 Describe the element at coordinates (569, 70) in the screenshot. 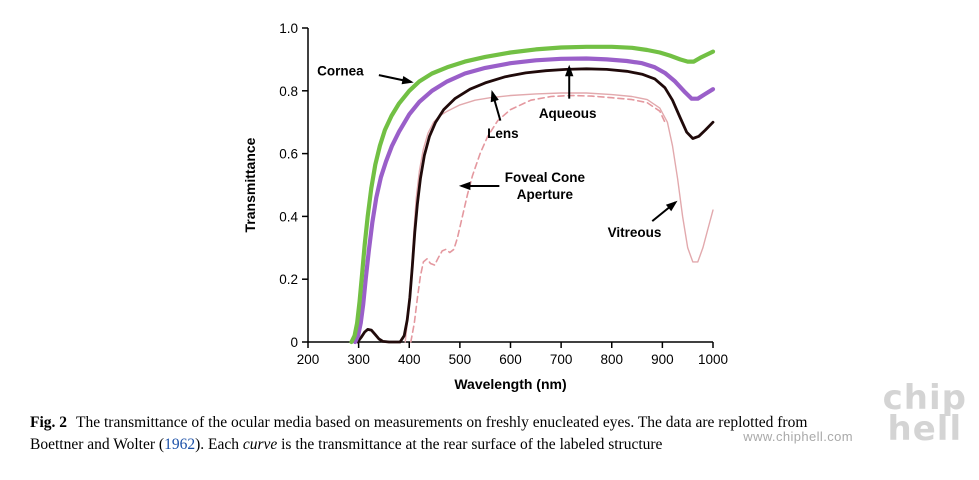

I see `annotation-aqueous-arrowhead` at that location.